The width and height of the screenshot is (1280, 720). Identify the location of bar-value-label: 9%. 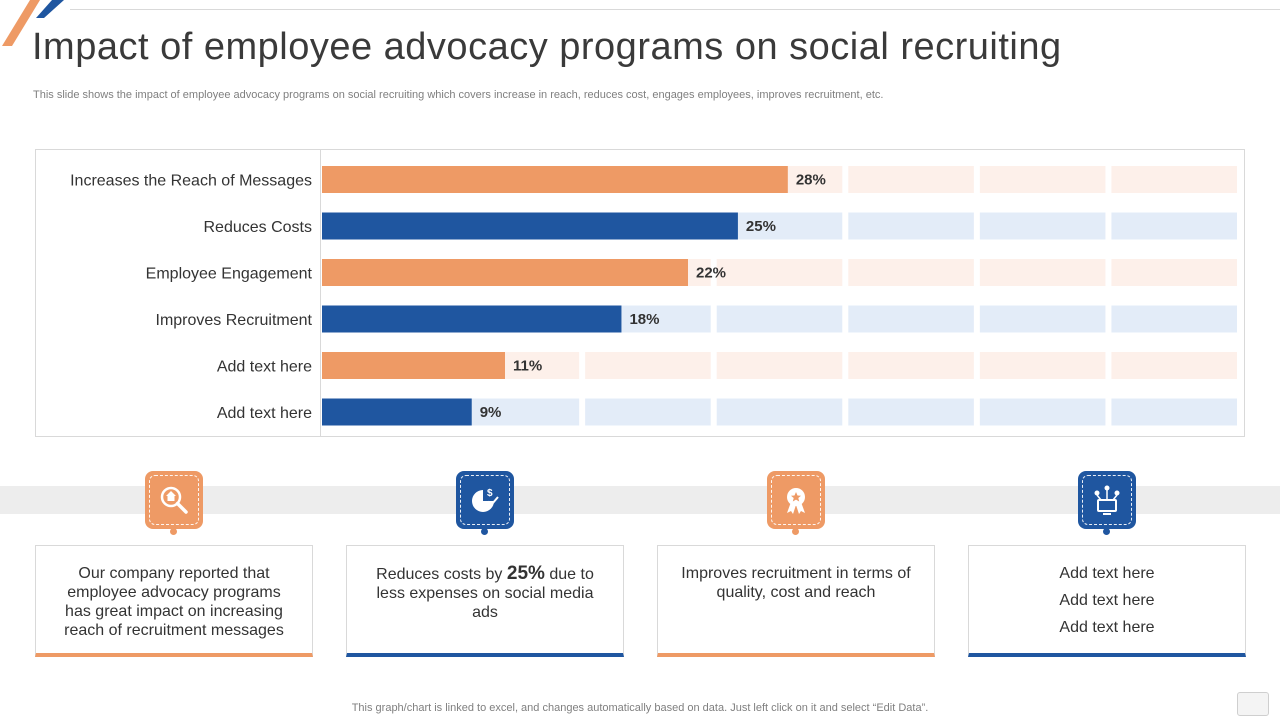
(491, 412).